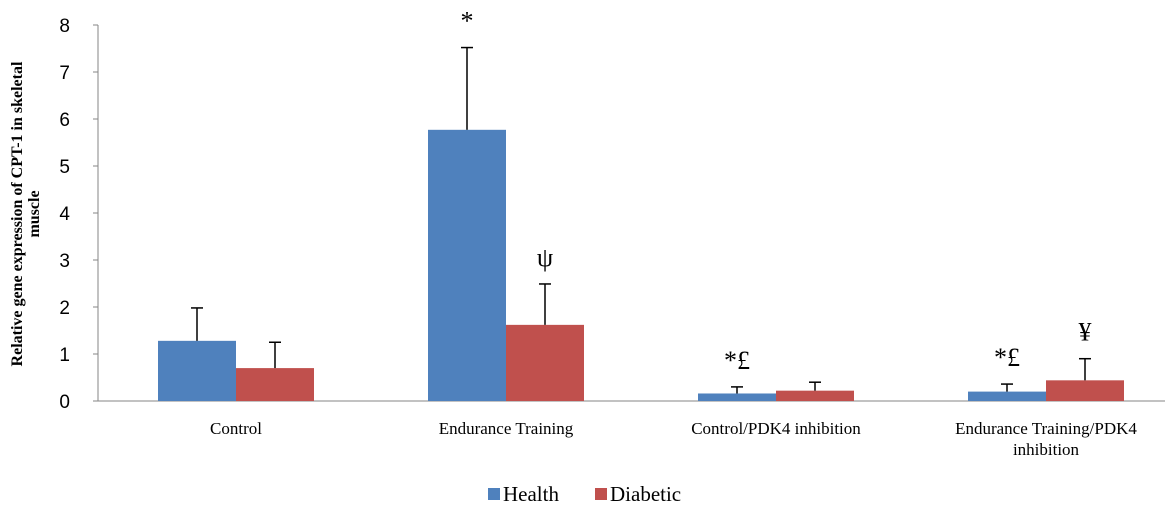 The width and height of the screenshot is (1171, 513). I want to click on y-axis-ticks: 0 1 2 3 4 5 6 7 8, so click(78, 214).